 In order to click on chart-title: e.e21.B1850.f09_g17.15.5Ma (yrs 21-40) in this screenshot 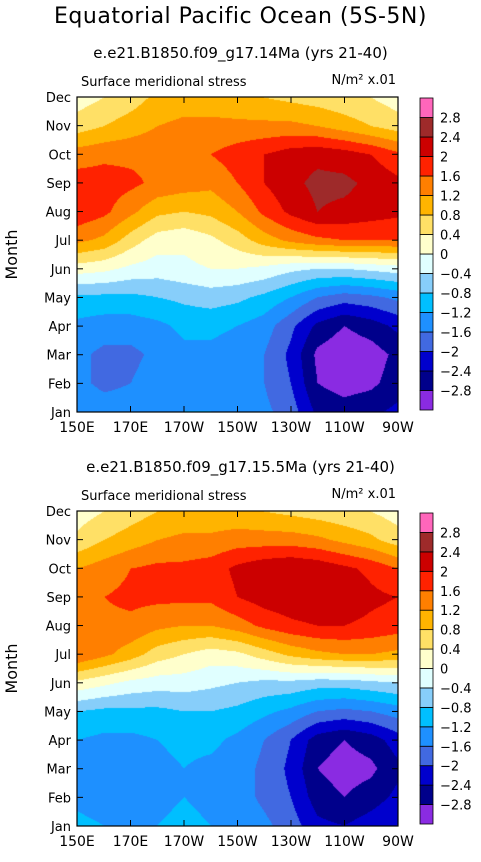, I will do `click(240, 467)`.